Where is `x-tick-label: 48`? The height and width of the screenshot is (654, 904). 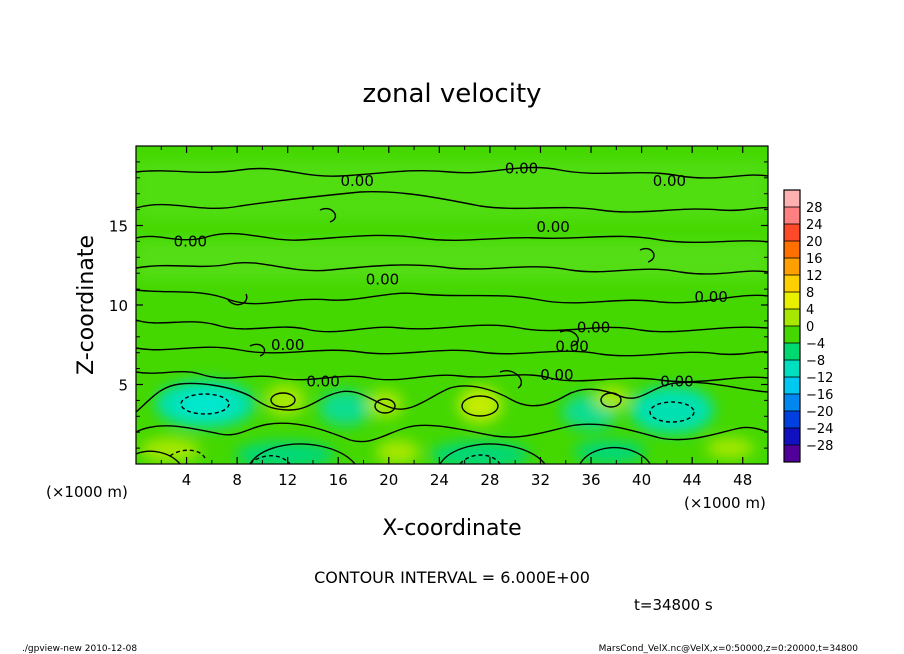 x-tick-label: 48 is located at coordinates (742, 480).